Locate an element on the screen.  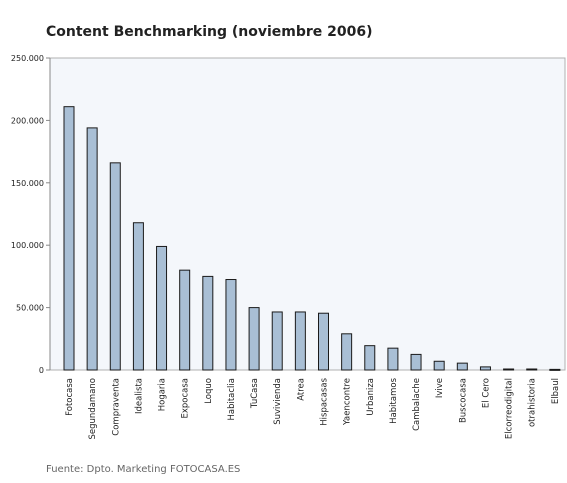
x-tick-label: Ivive is located at coordinates (440, 388).